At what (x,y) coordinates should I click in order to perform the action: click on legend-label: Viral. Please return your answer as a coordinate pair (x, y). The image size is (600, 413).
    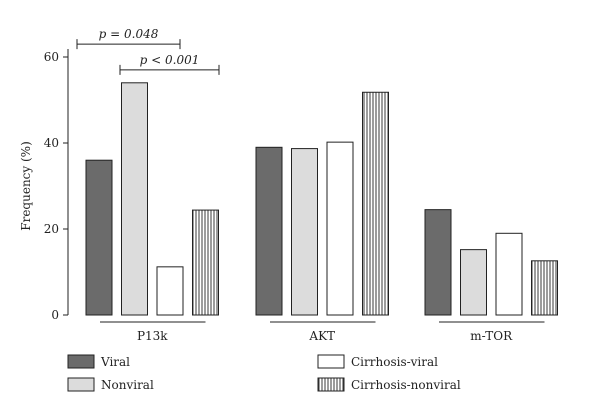
    Looking at the image, I should click on (115, 362).